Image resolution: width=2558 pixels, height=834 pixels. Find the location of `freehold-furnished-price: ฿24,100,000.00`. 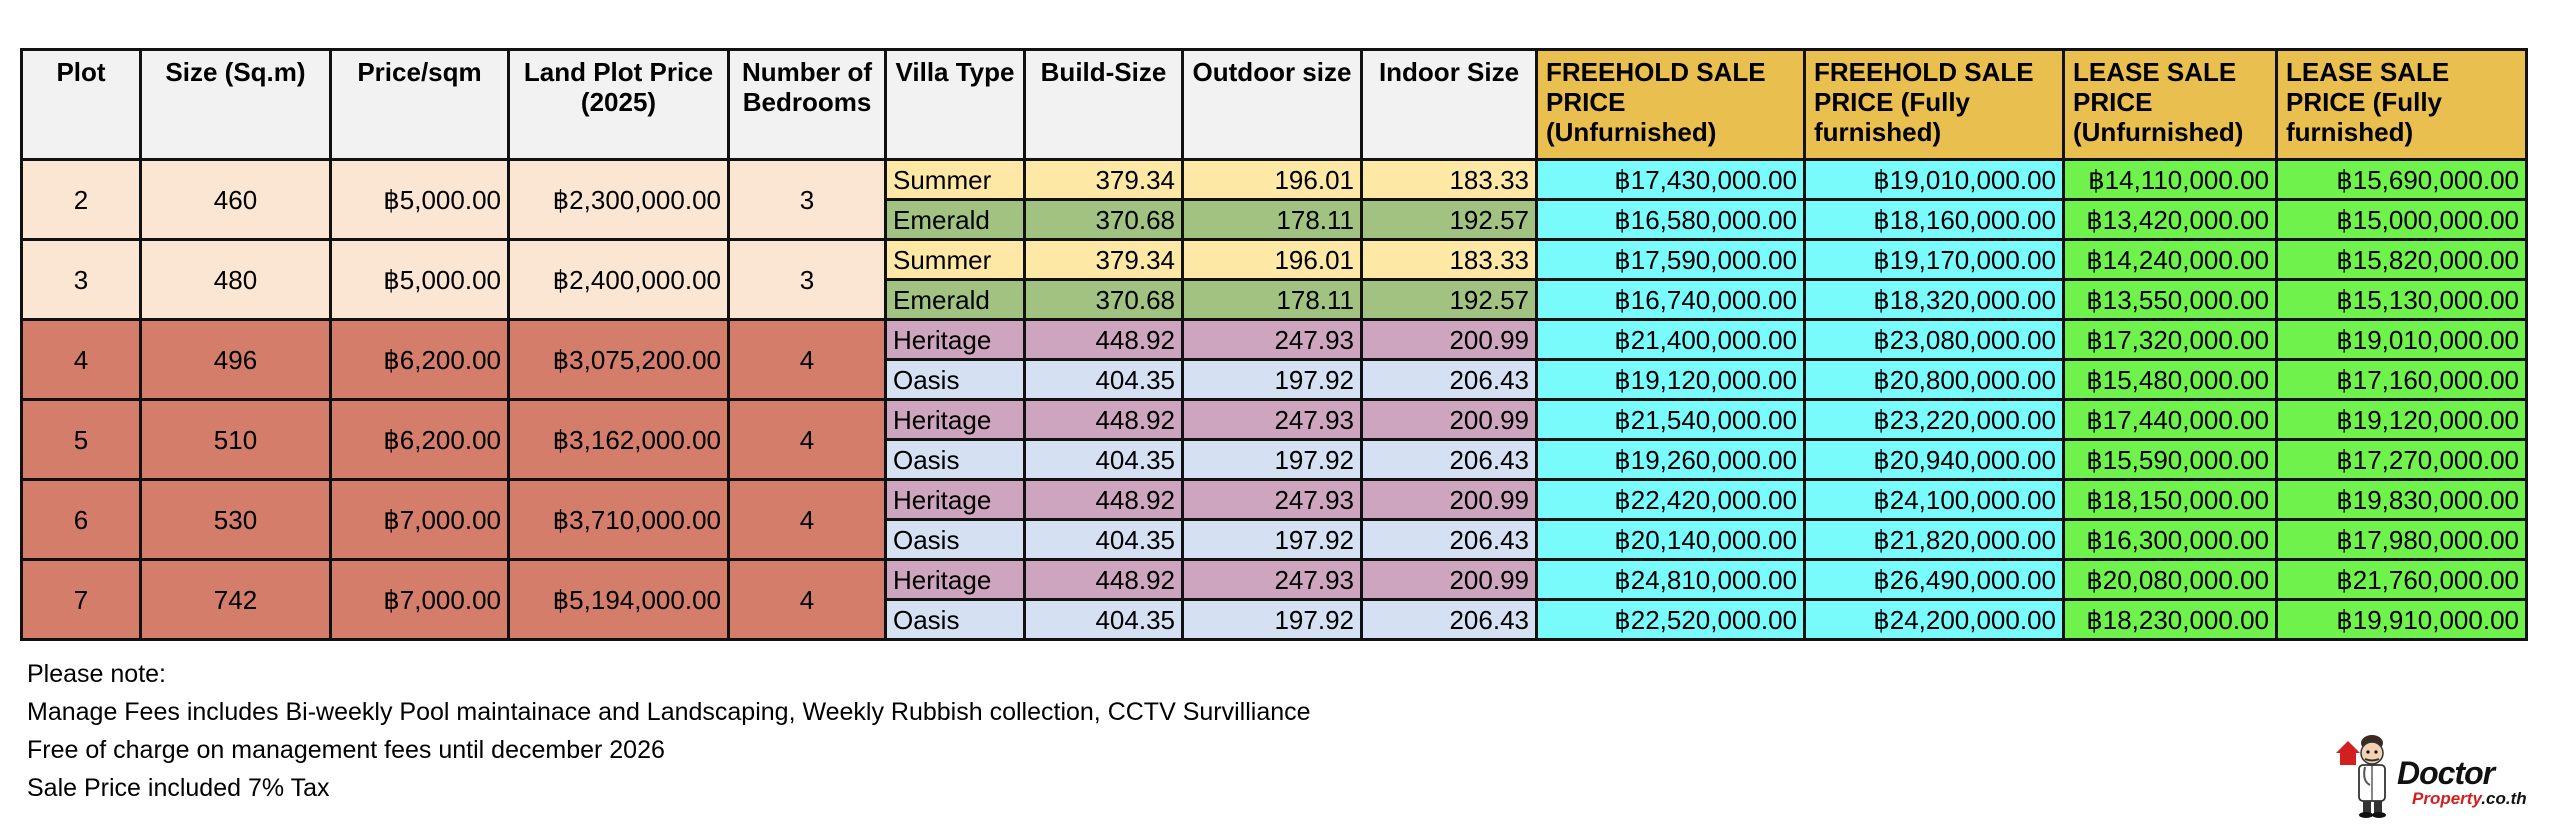

freehold-furnished-price: ฿24,100,000.00 is located at coordinates (1934, 499).